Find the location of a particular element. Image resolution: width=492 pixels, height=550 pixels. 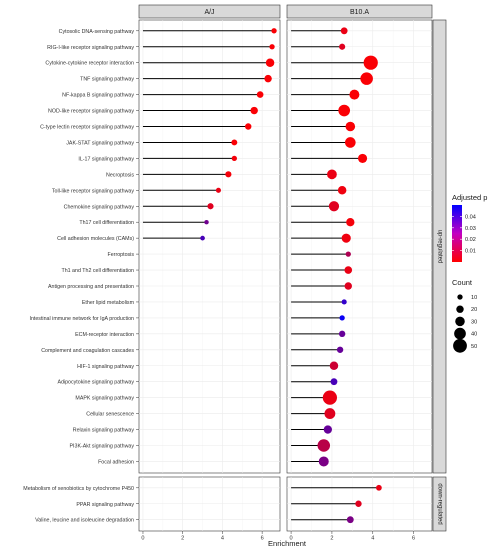

pathway-label: Antigen processing and presentation is located at coordinates (91, 287).